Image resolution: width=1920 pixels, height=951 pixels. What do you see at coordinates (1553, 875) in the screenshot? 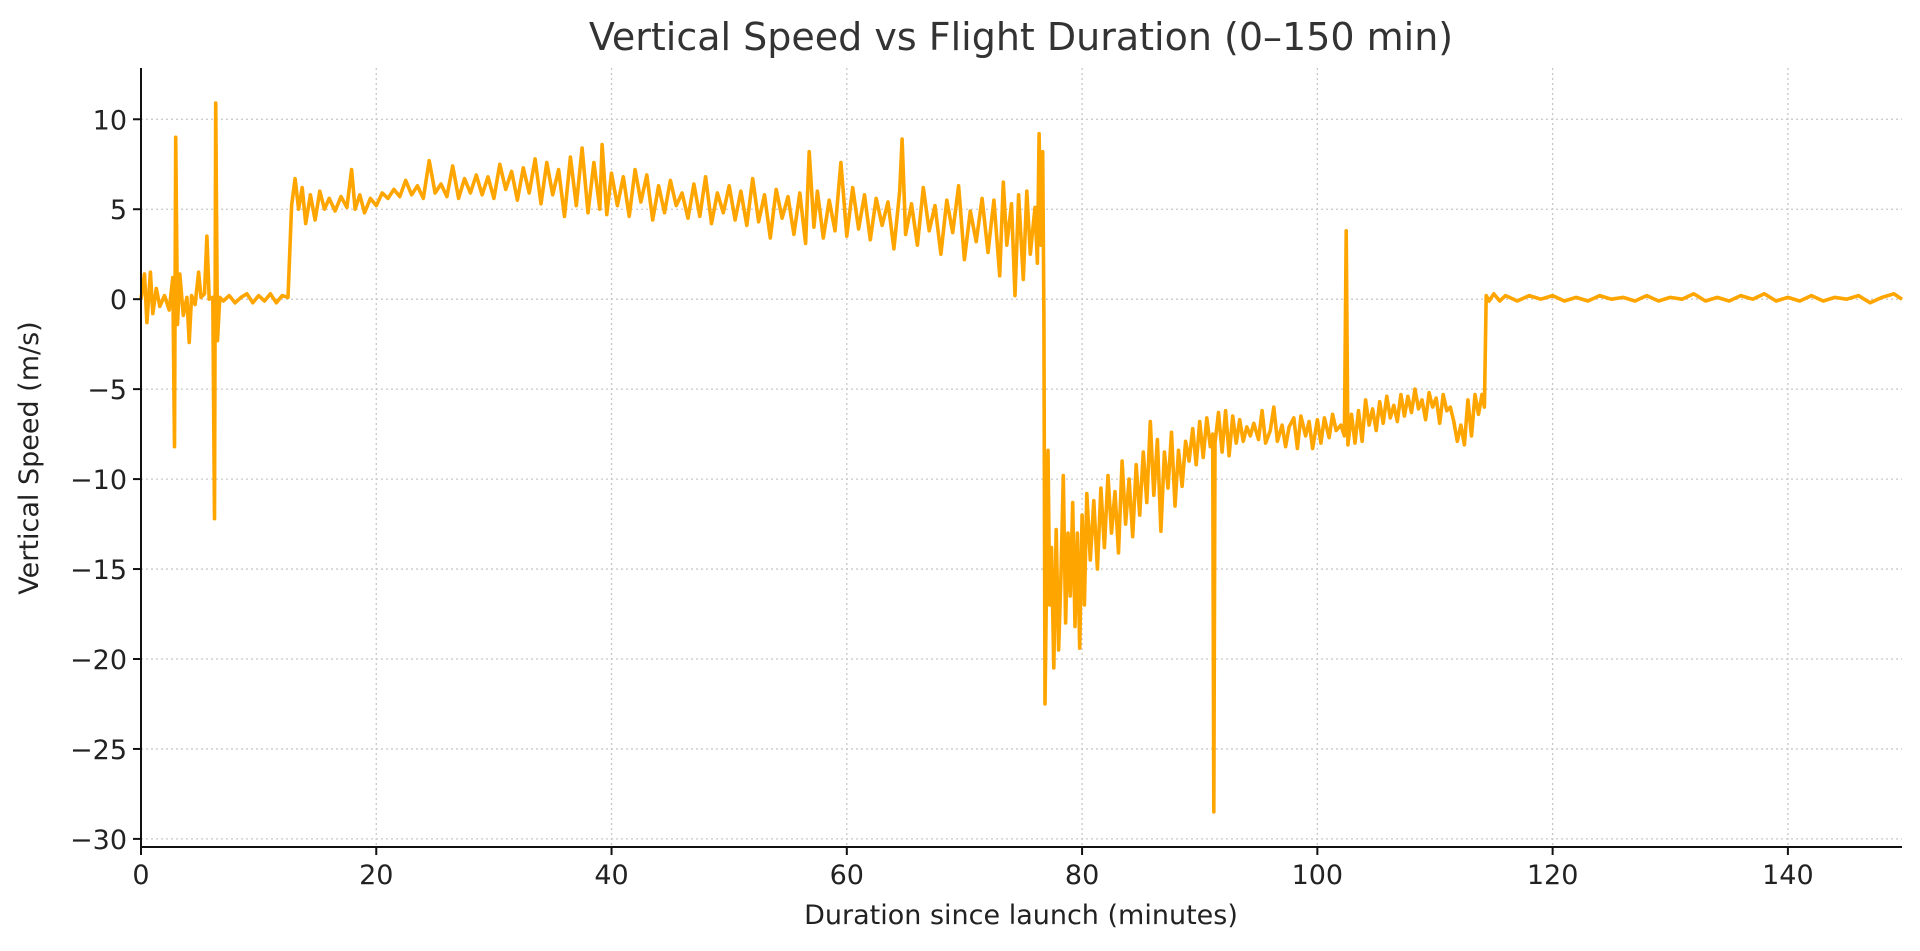
I see `x-tick-label: 120` at bounding box center [1553, 875].